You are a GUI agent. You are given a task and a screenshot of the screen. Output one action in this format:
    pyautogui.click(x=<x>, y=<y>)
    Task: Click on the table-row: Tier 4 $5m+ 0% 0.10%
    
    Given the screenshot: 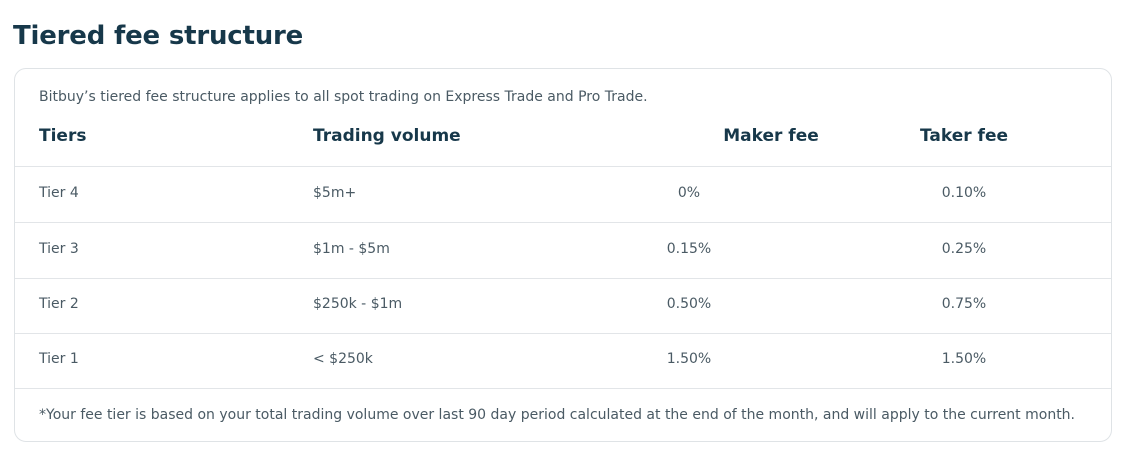 What is the action you would take?
    pyautogui.click(x=563, y=195)
    